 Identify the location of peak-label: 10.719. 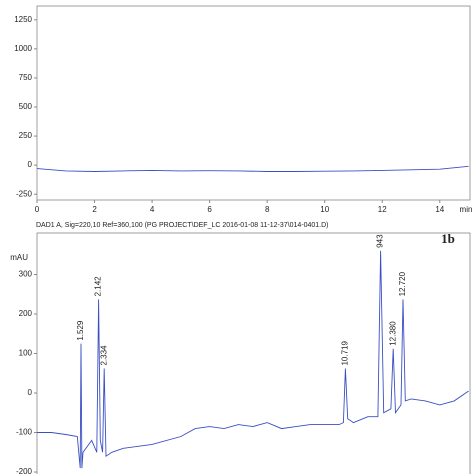
(345, 353).